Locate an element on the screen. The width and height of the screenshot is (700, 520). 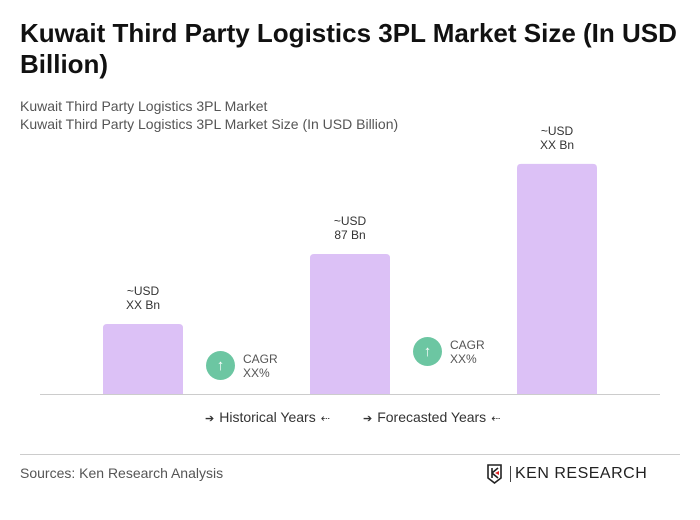
legend-historical: ➔ Historical Years ⇠ is located at coordinates (267, 417).